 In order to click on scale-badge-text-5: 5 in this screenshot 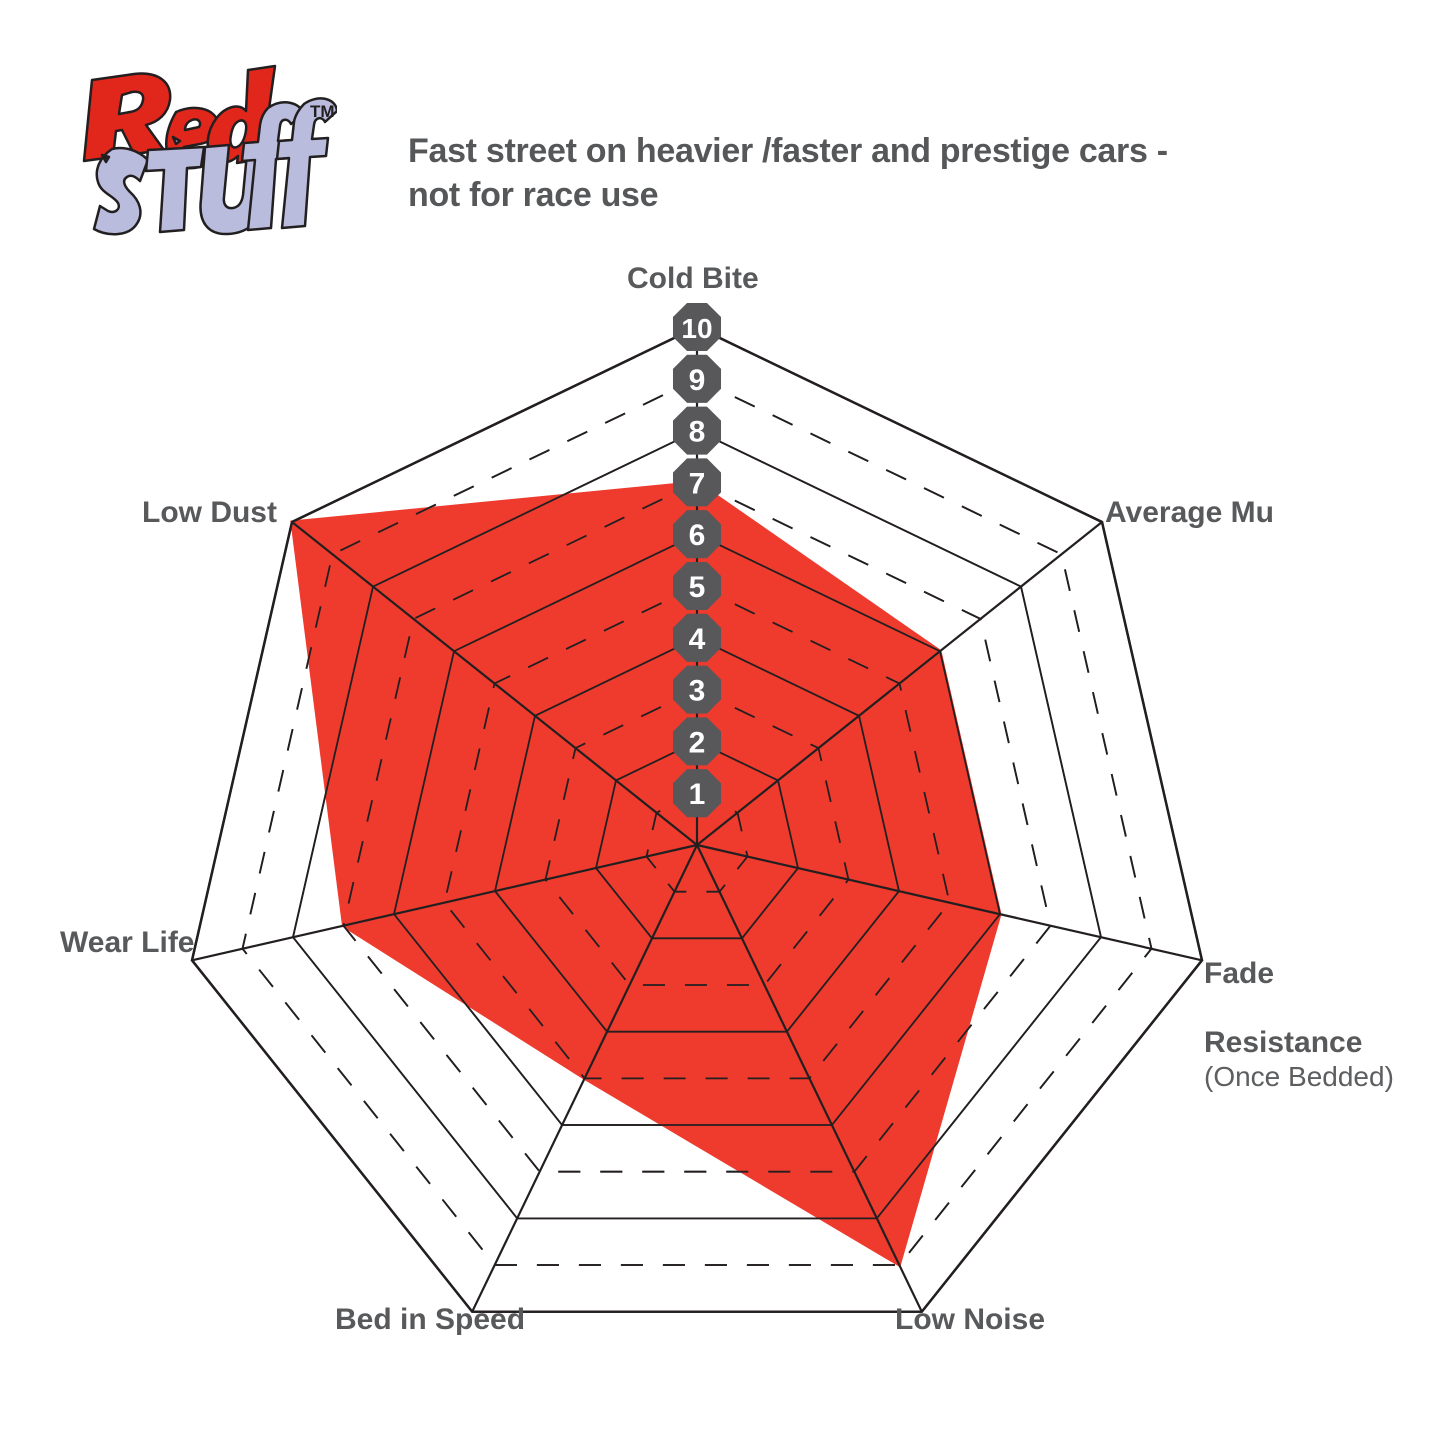, I will do `click(697, 587)`.